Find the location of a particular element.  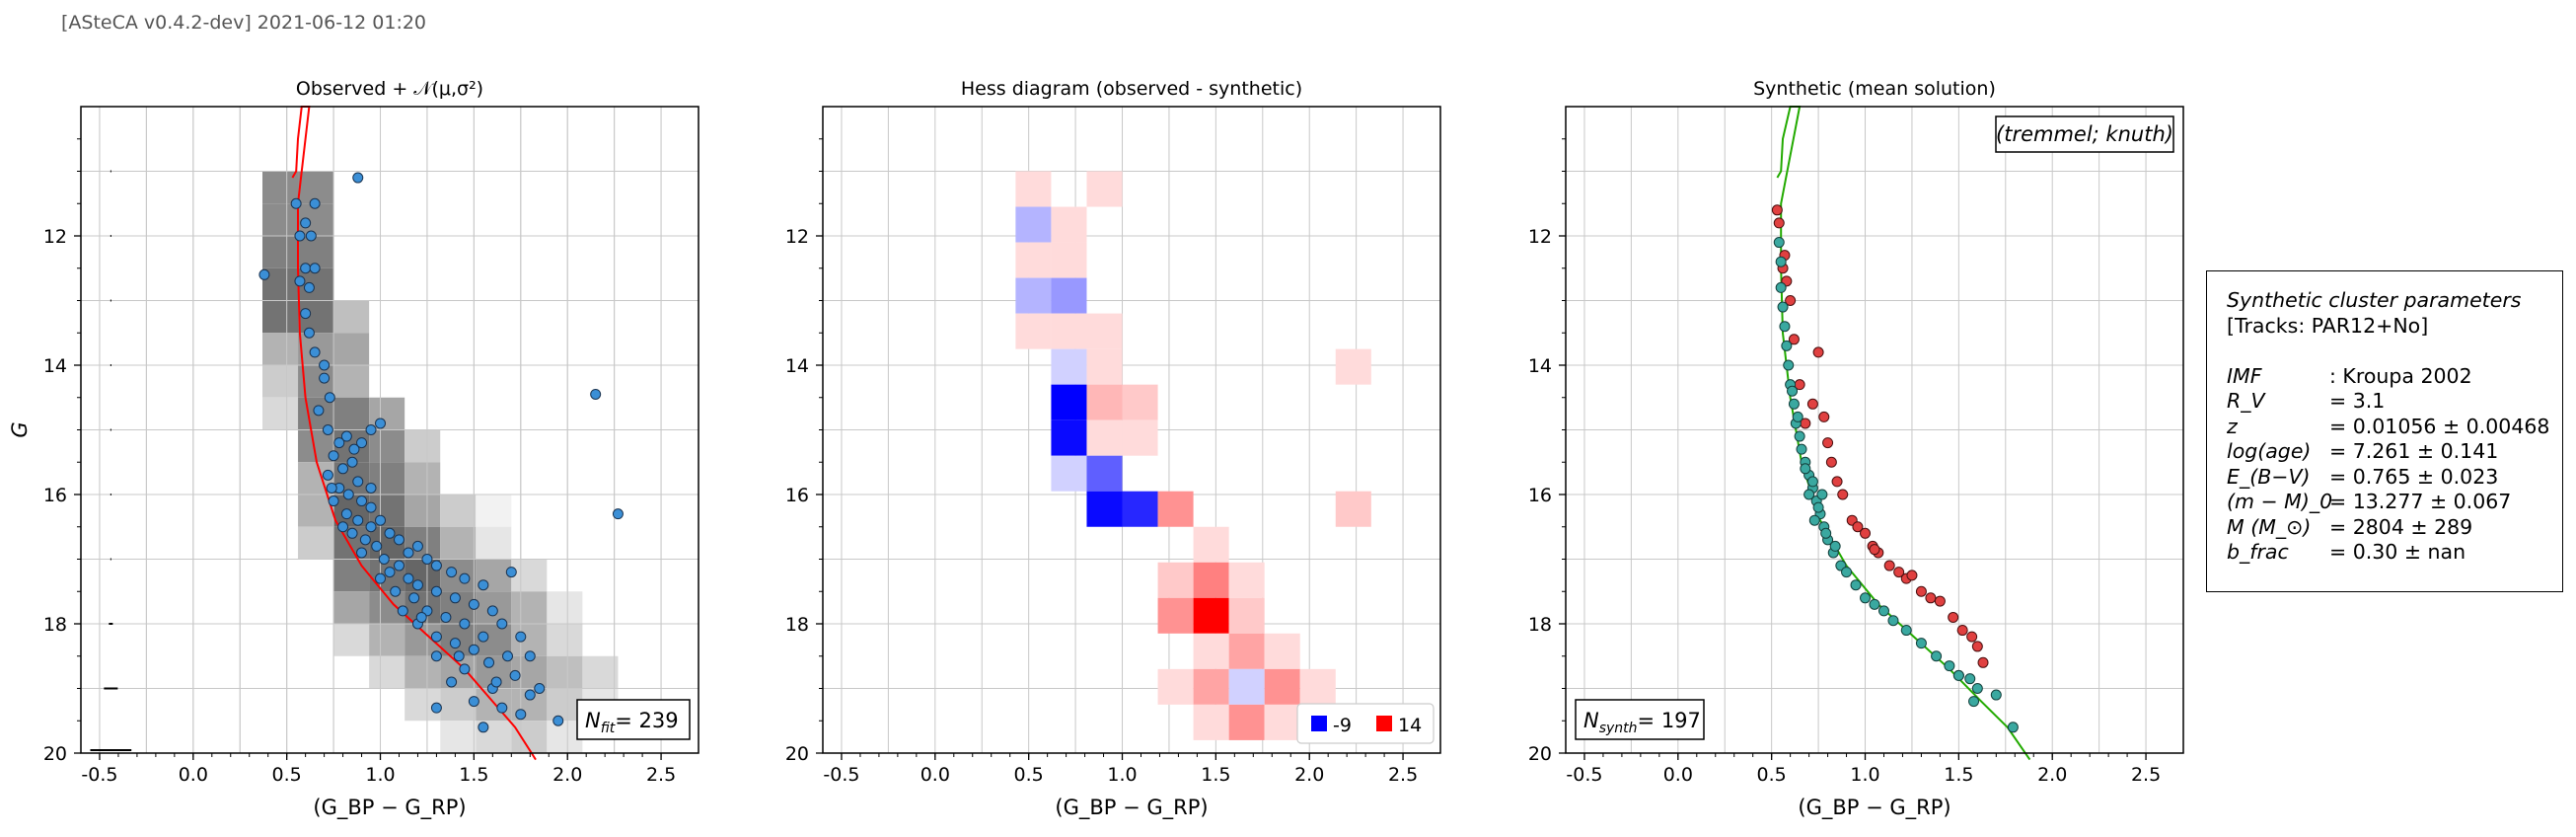

y-tick-label: 14 is located at coordinates (1540, 366).